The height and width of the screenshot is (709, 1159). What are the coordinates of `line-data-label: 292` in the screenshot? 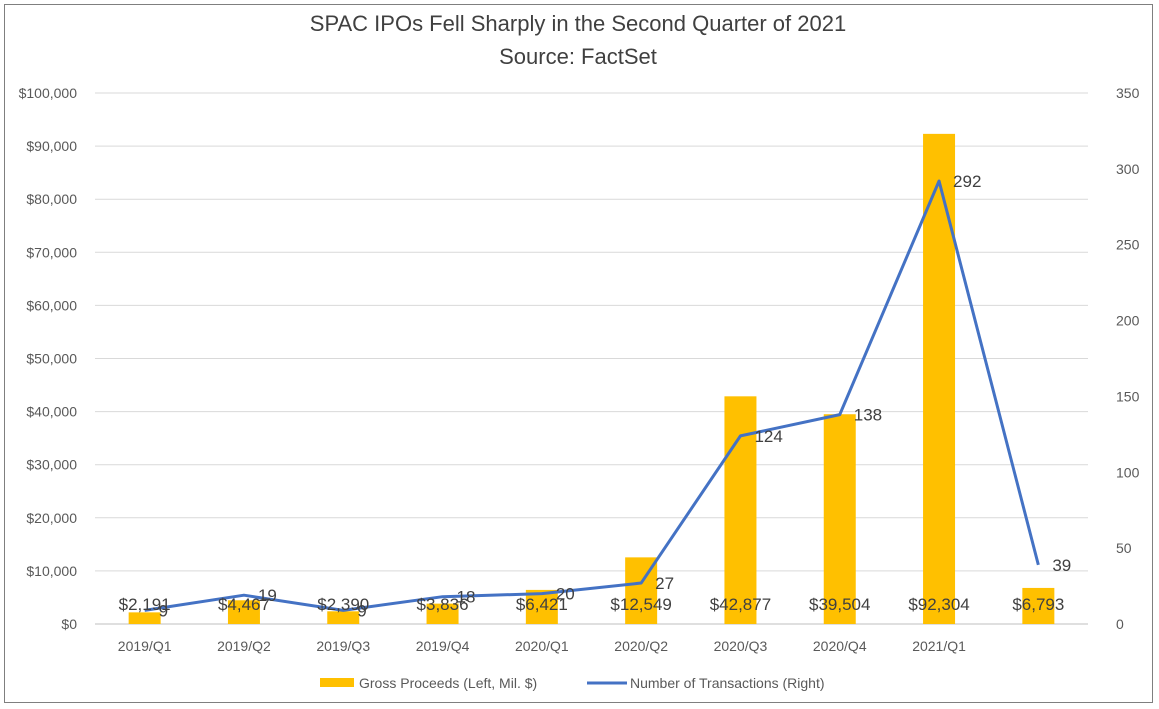 It's located at (967, 181).